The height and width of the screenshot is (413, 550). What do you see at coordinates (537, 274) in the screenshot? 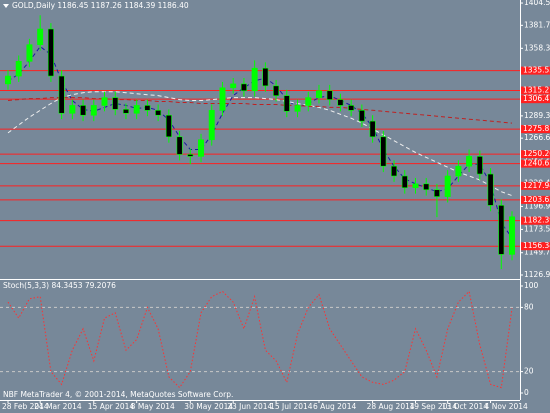
I see `y-tick-label: 1126.95` at bounding box center [537, 274].